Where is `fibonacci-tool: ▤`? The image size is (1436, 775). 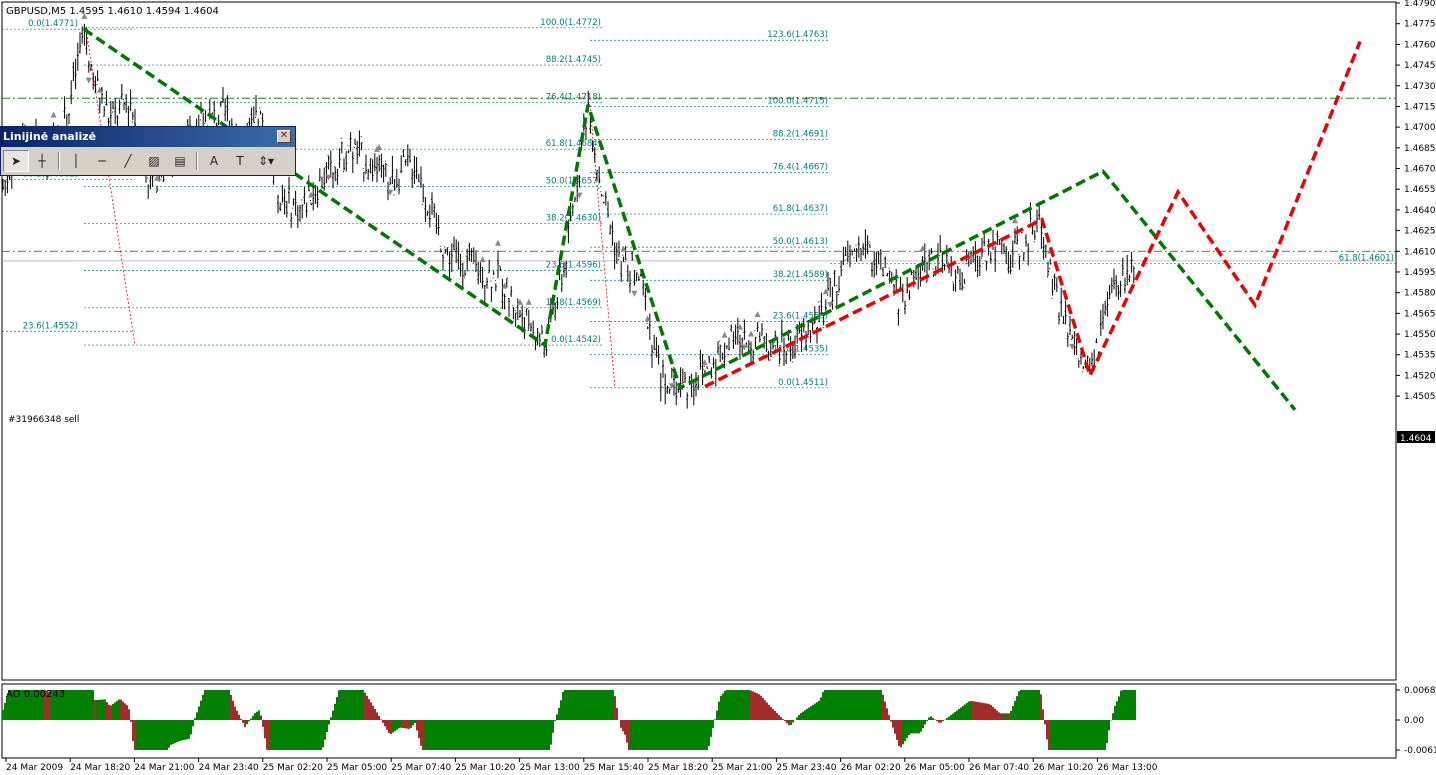
fibonacci-tool: ▤ is located at coordinates (180, 161).